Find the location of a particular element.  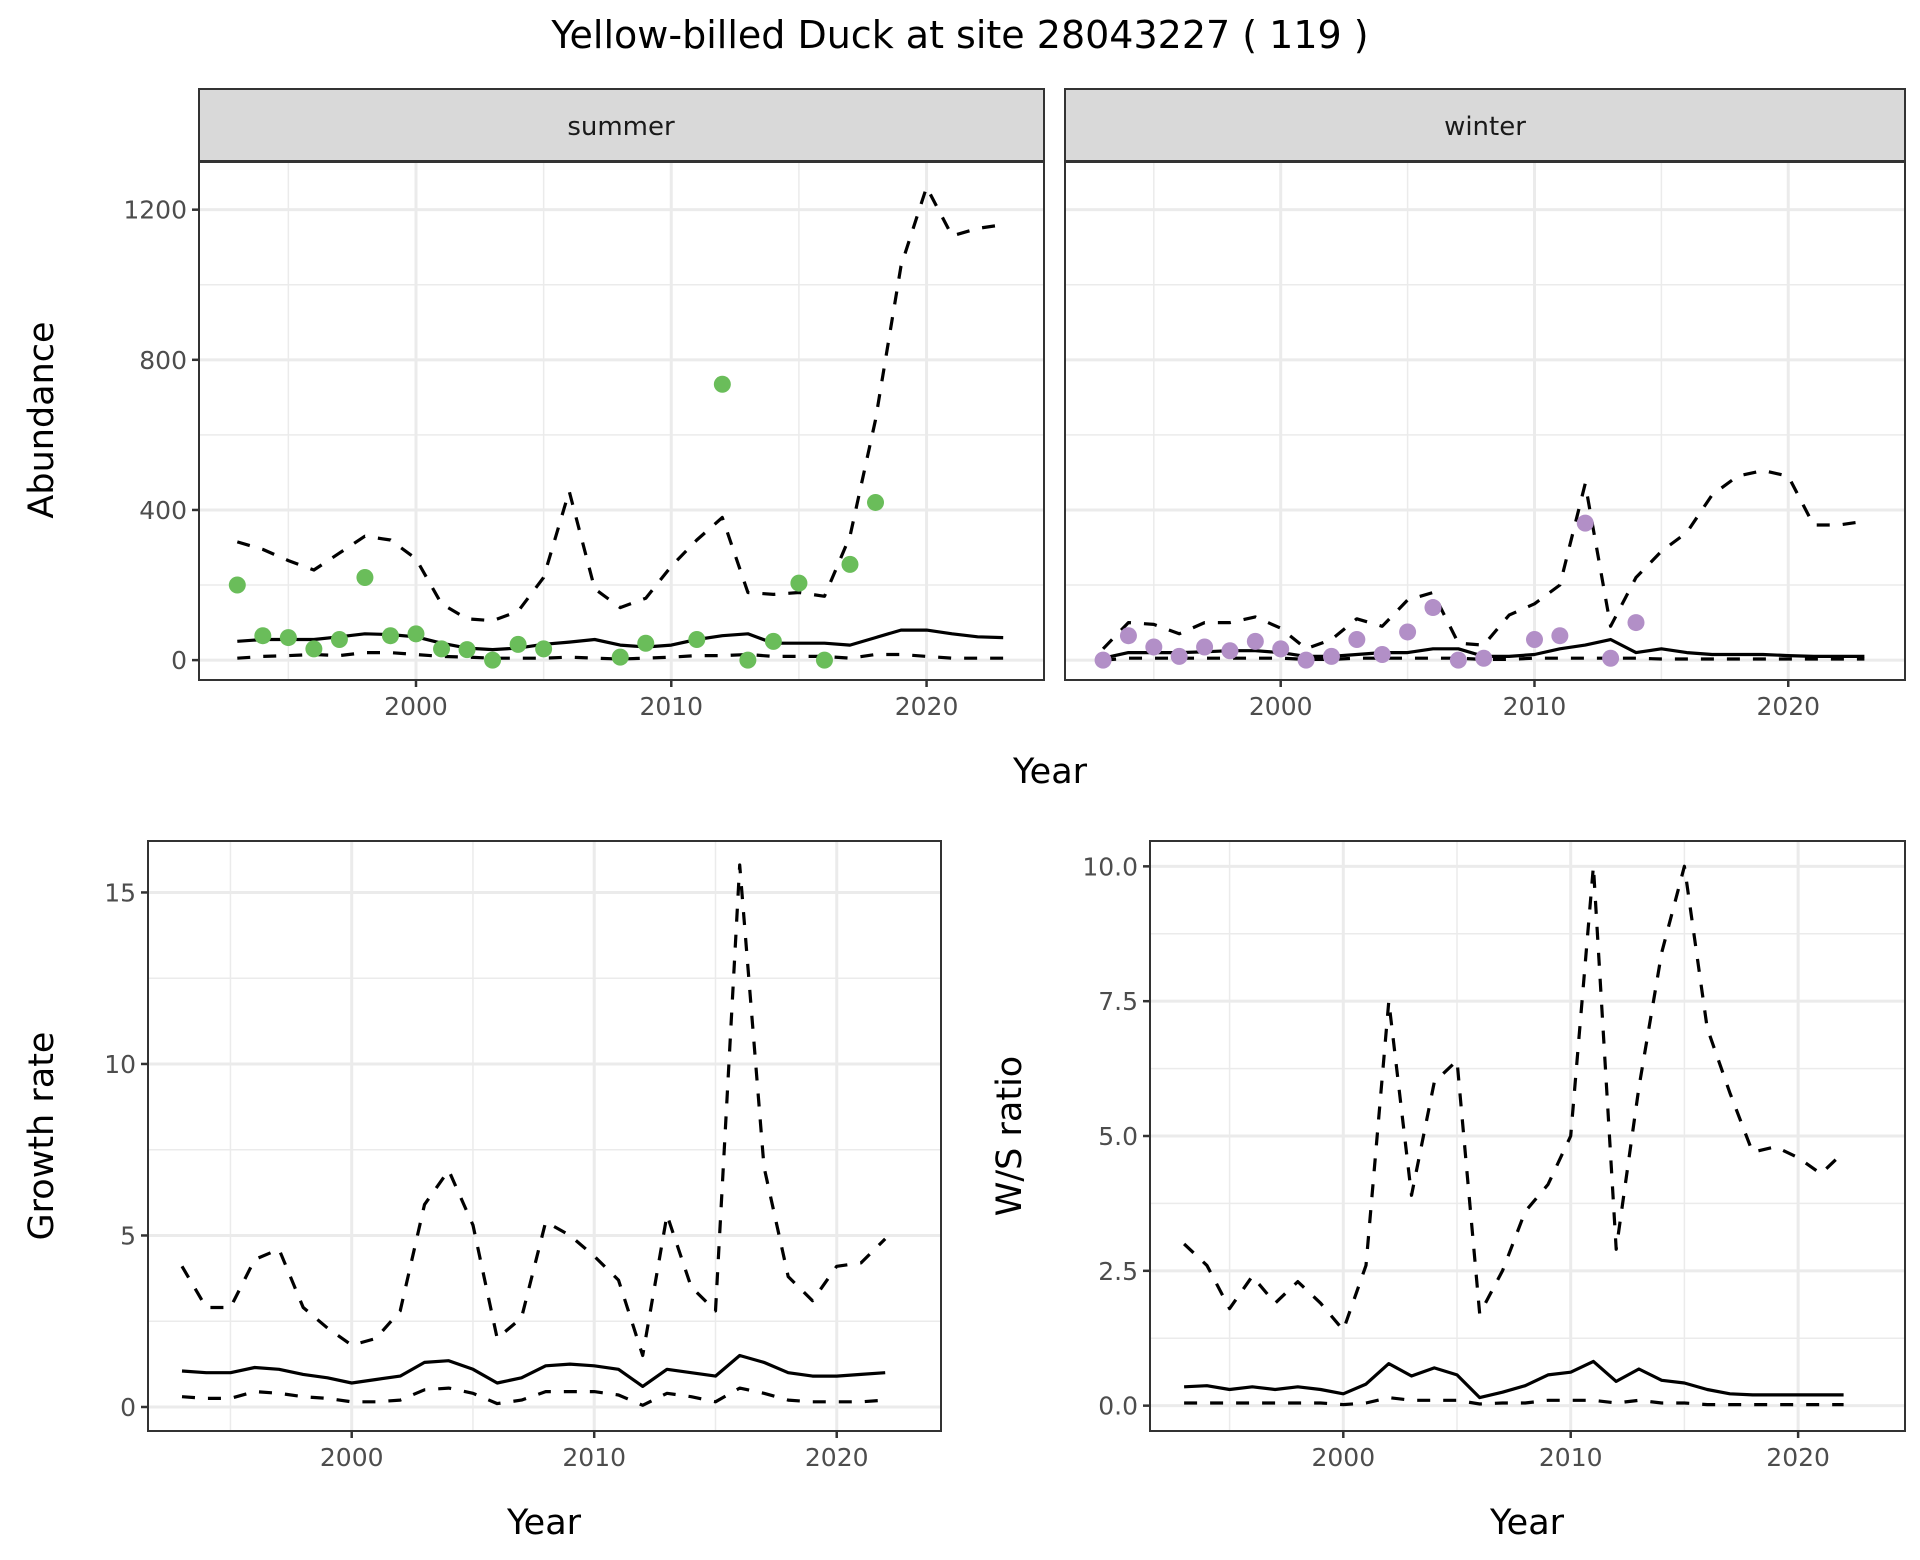

y-tick-label: 7.5 is located at coordinates (1118, 1001).